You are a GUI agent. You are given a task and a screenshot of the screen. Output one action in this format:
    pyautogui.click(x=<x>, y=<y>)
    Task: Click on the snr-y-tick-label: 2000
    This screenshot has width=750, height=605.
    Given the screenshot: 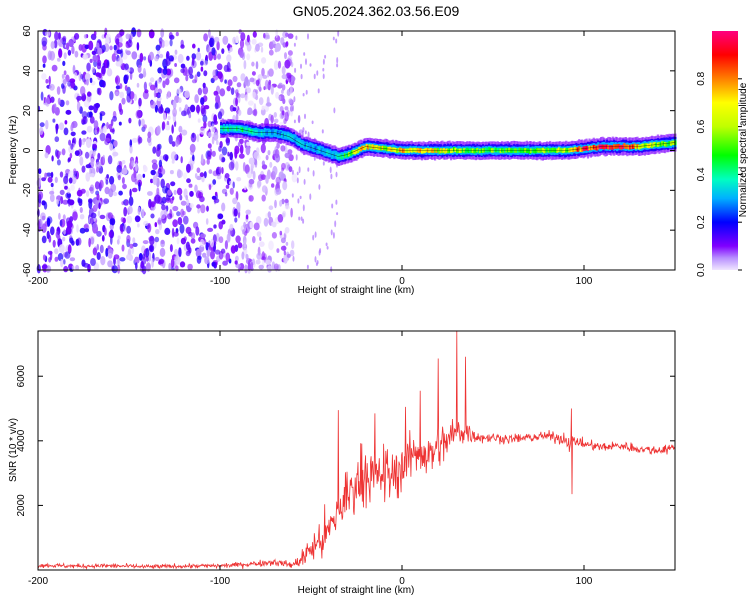 What is the action you would take?
    pyautogui.click(x=21, y=505)
    